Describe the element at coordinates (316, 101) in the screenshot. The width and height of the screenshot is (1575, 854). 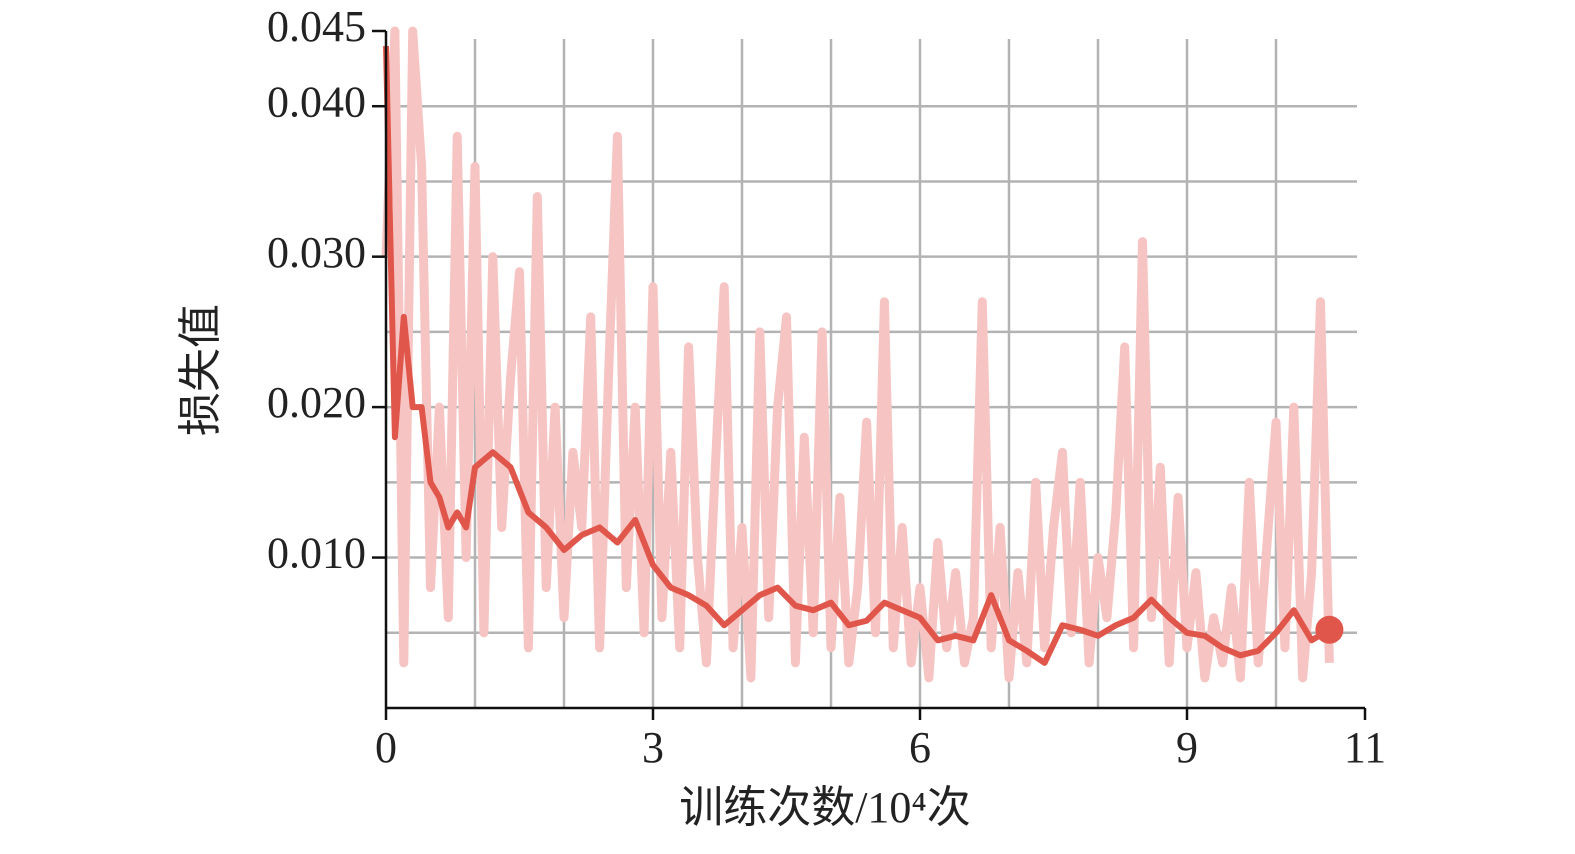
I see `y-tick-label: 0.040` at that location.